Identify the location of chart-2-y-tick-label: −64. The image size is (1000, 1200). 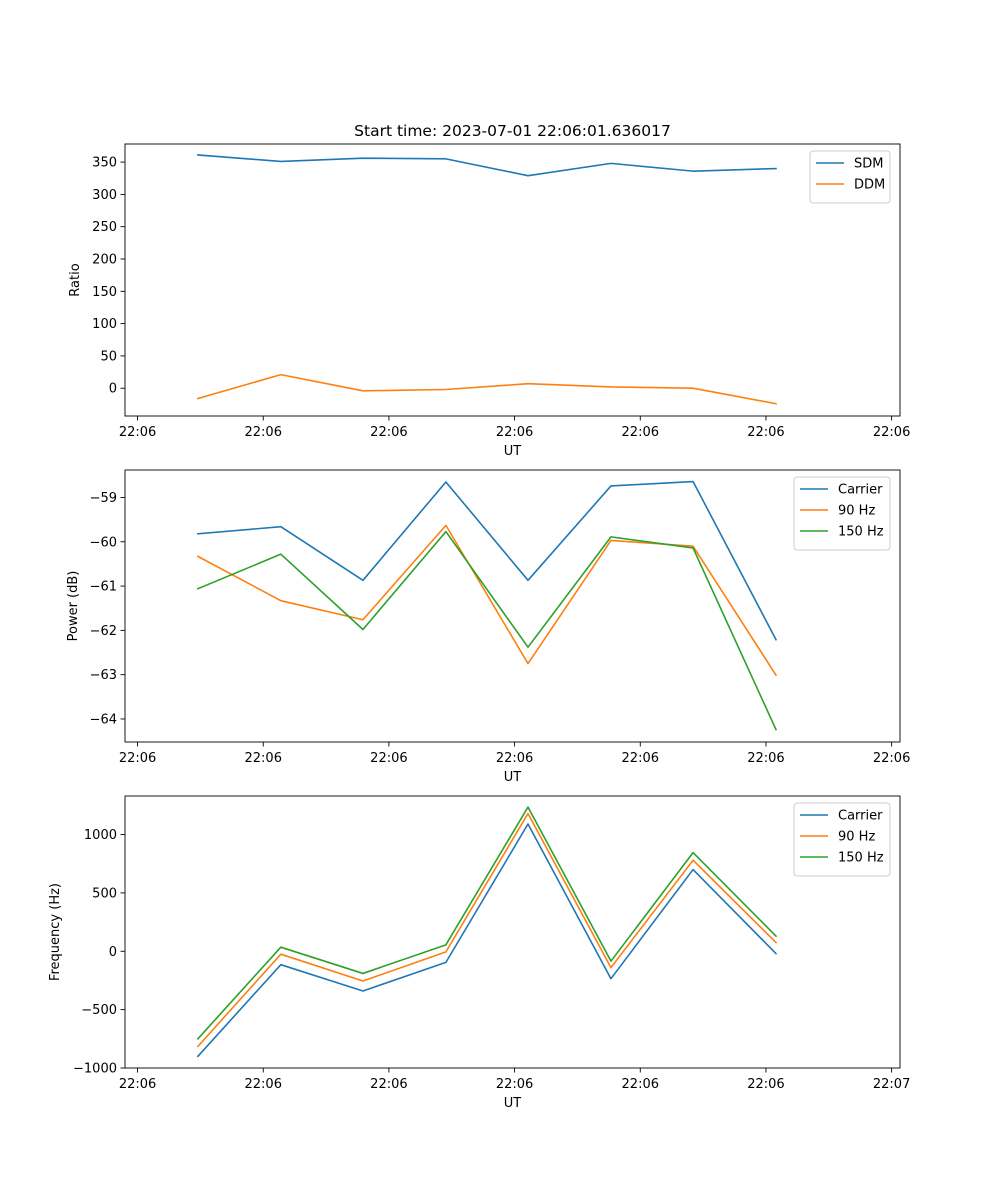
(103, 719).